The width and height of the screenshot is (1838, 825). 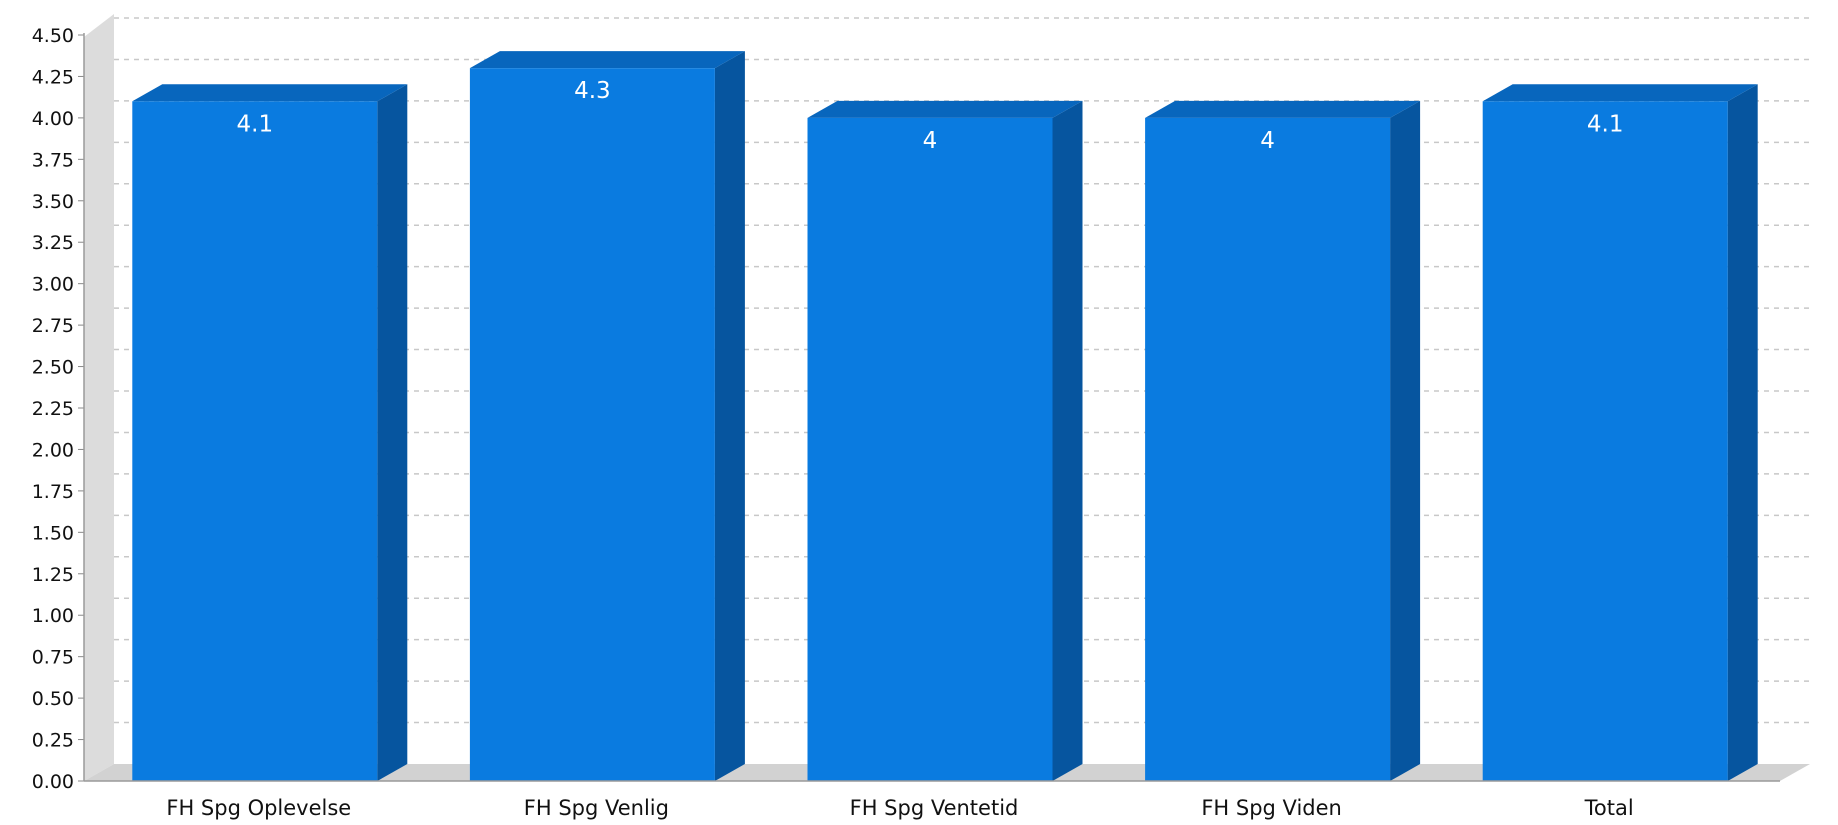 I want to click on y-tick-label: 0.50, so click(x=53, y=699).